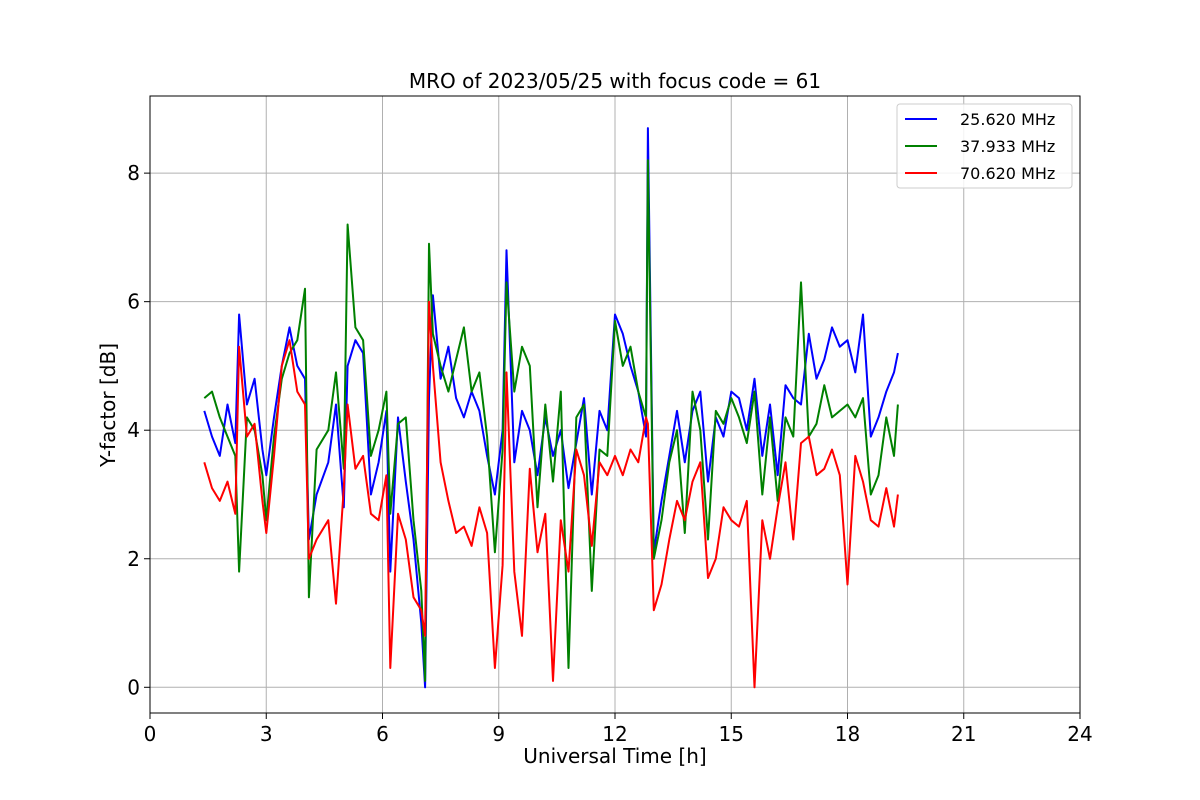 This screenshot has width=1200, height=800. I want to click on x-tick-label: 6, so click(382, 734).